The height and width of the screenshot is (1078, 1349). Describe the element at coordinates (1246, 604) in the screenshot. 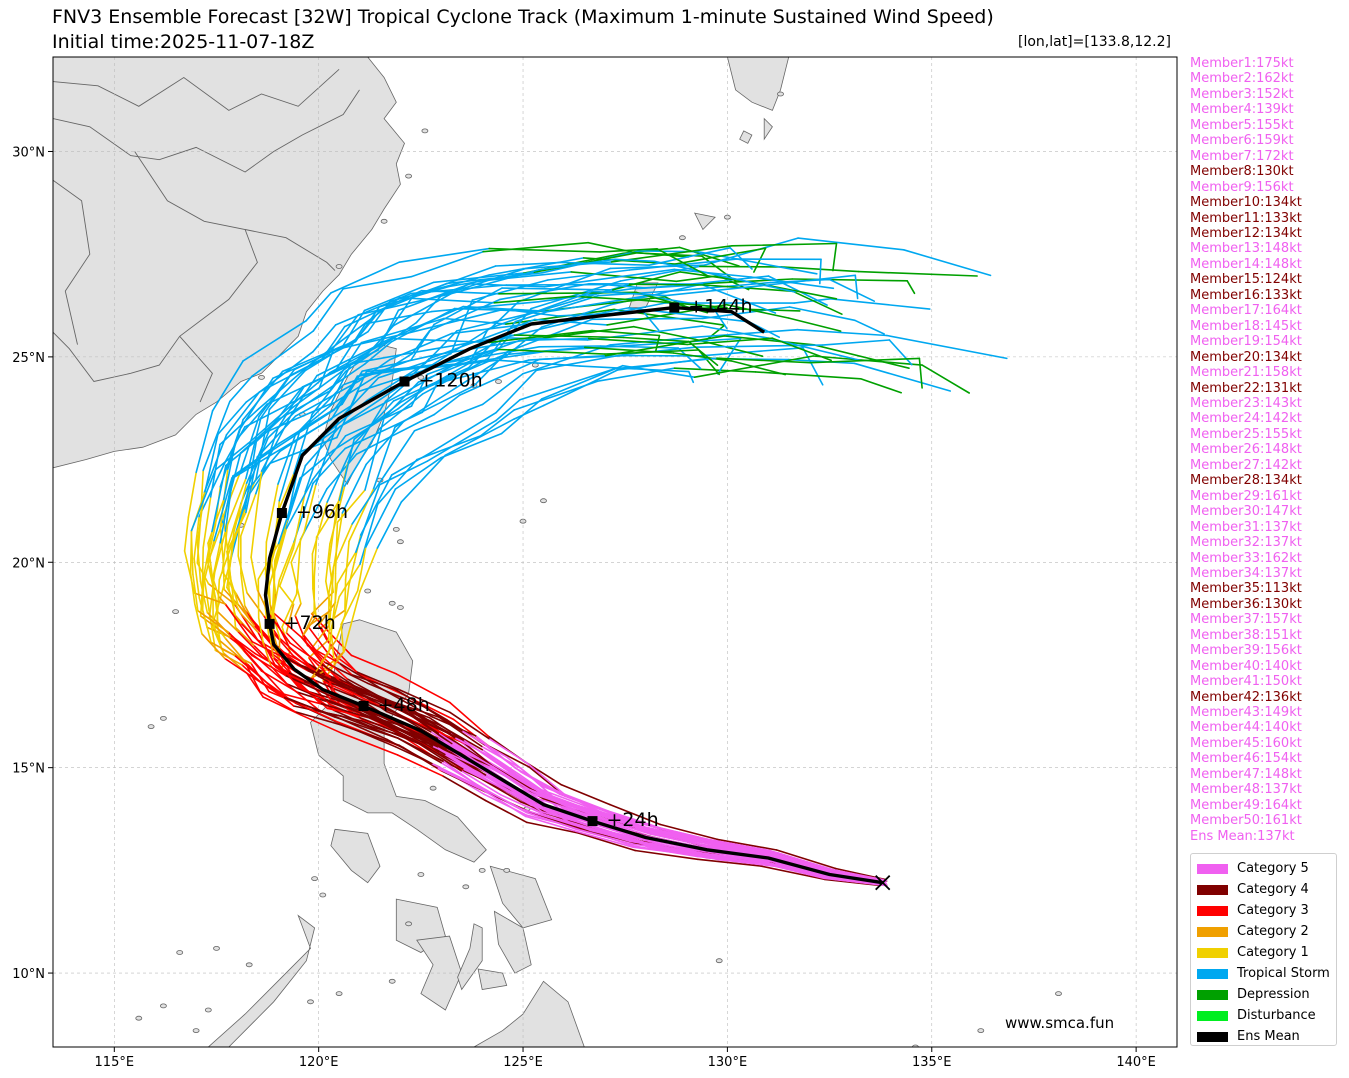

I see `member-intensity: Member36:130kt` at that location.